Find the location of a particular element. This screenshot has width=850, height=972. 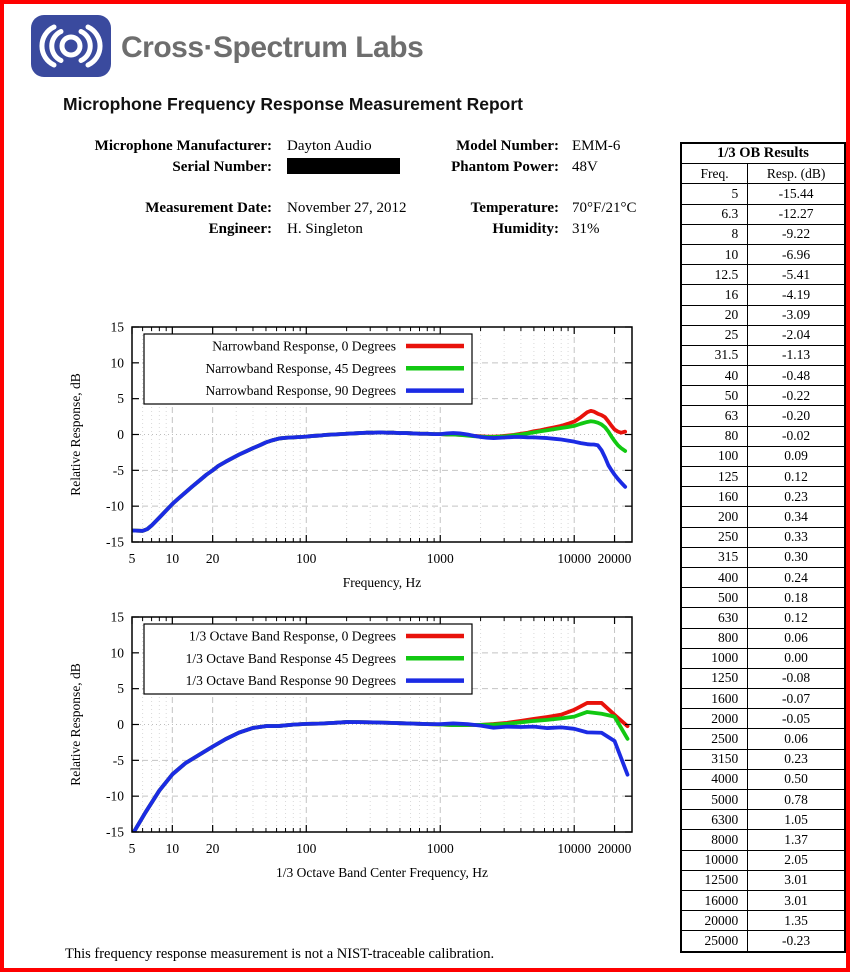

freq-cell: 16 is located at coordinates (714, 295).